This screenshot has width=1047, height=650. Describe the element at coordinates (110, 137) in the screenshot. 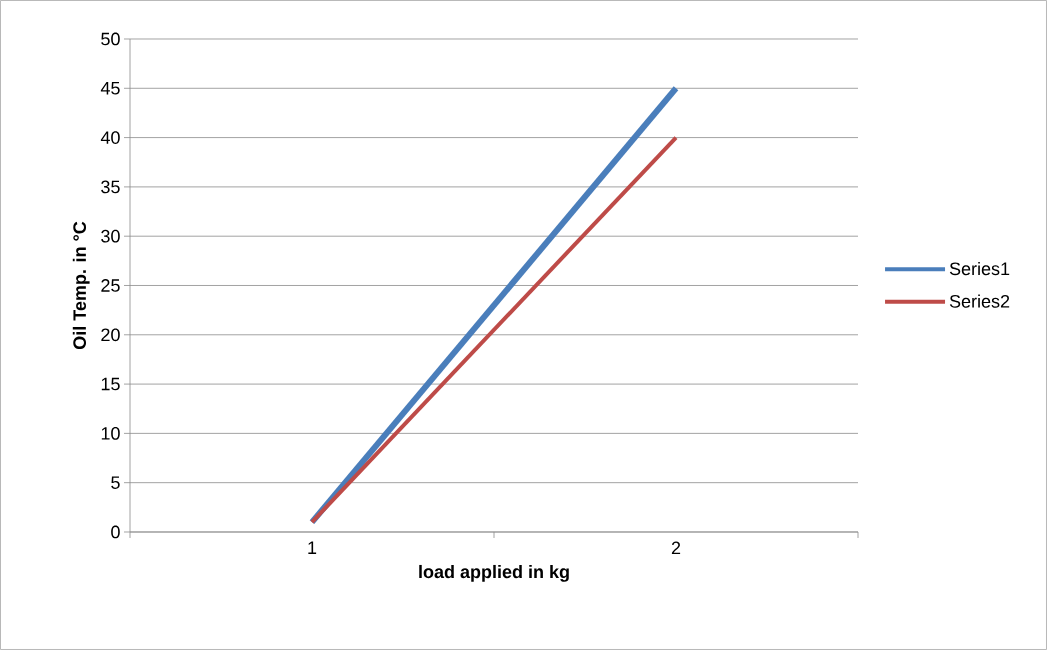

I see `y-tick-label: 40` at that location.